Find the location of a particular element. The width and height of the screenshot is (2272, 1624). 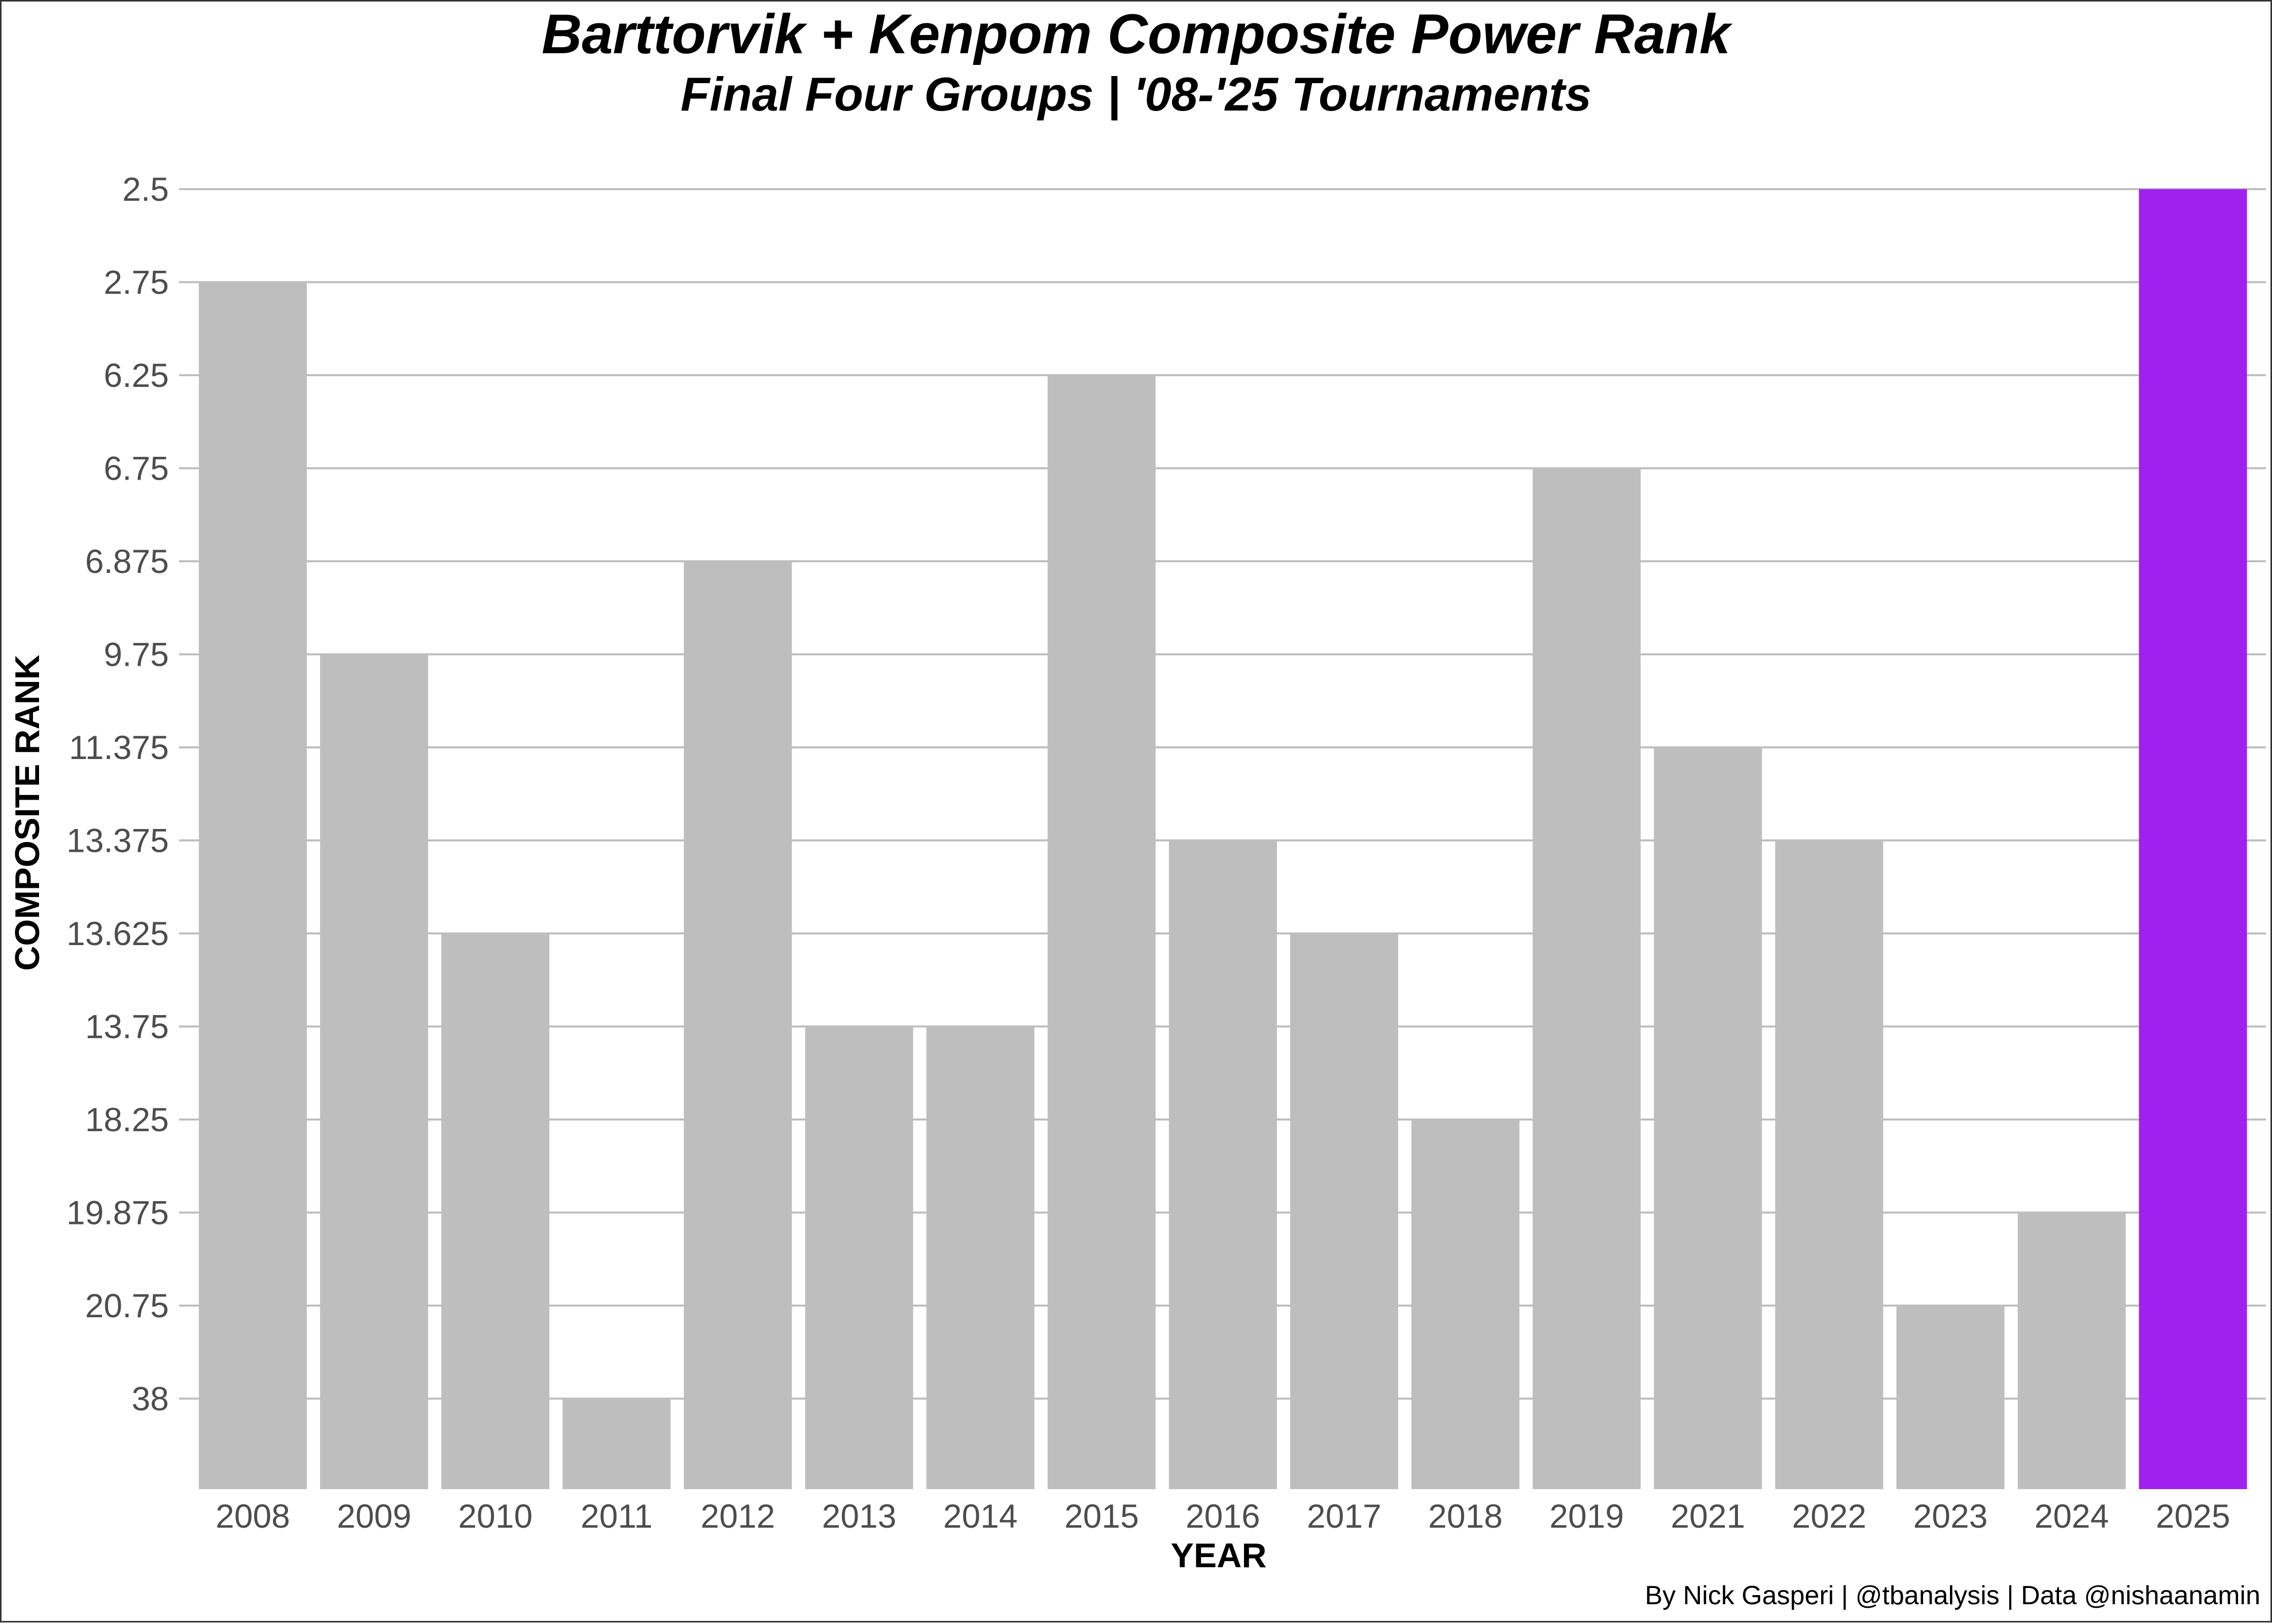

y-tick-label: 11.375 is located at coordinates (119, 747).